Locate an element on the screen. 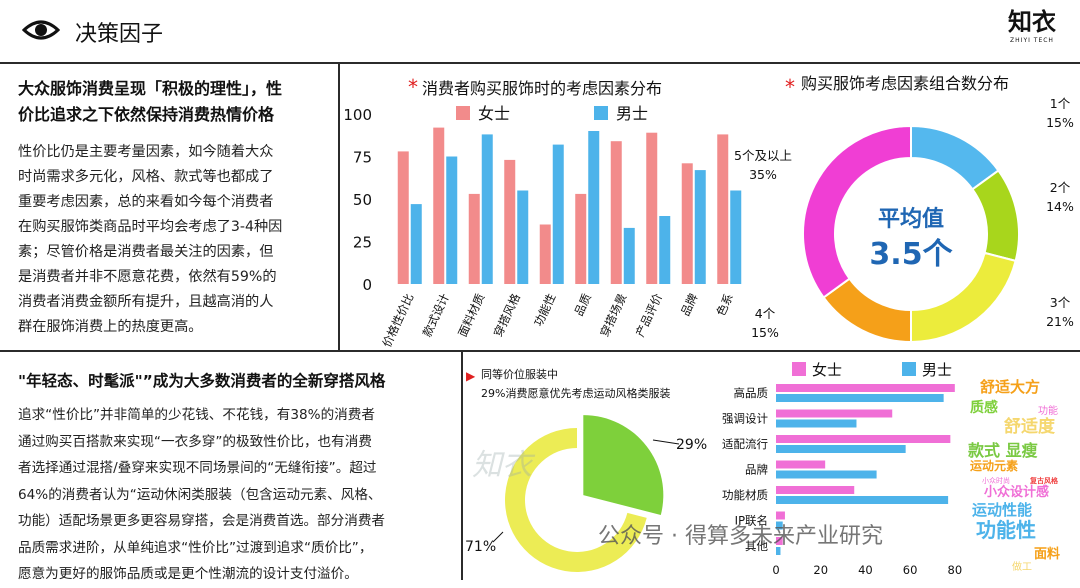  word-cloud-term: 小众设计感 is located at coordinates (1016, 492).